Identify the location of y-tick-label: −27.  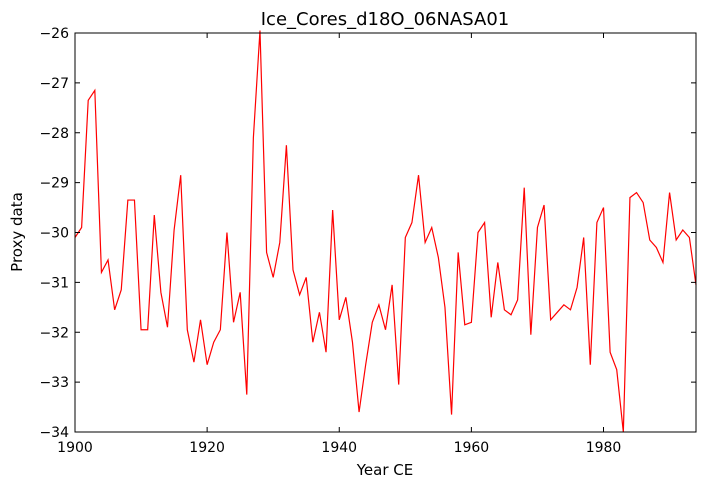
(54, 84).